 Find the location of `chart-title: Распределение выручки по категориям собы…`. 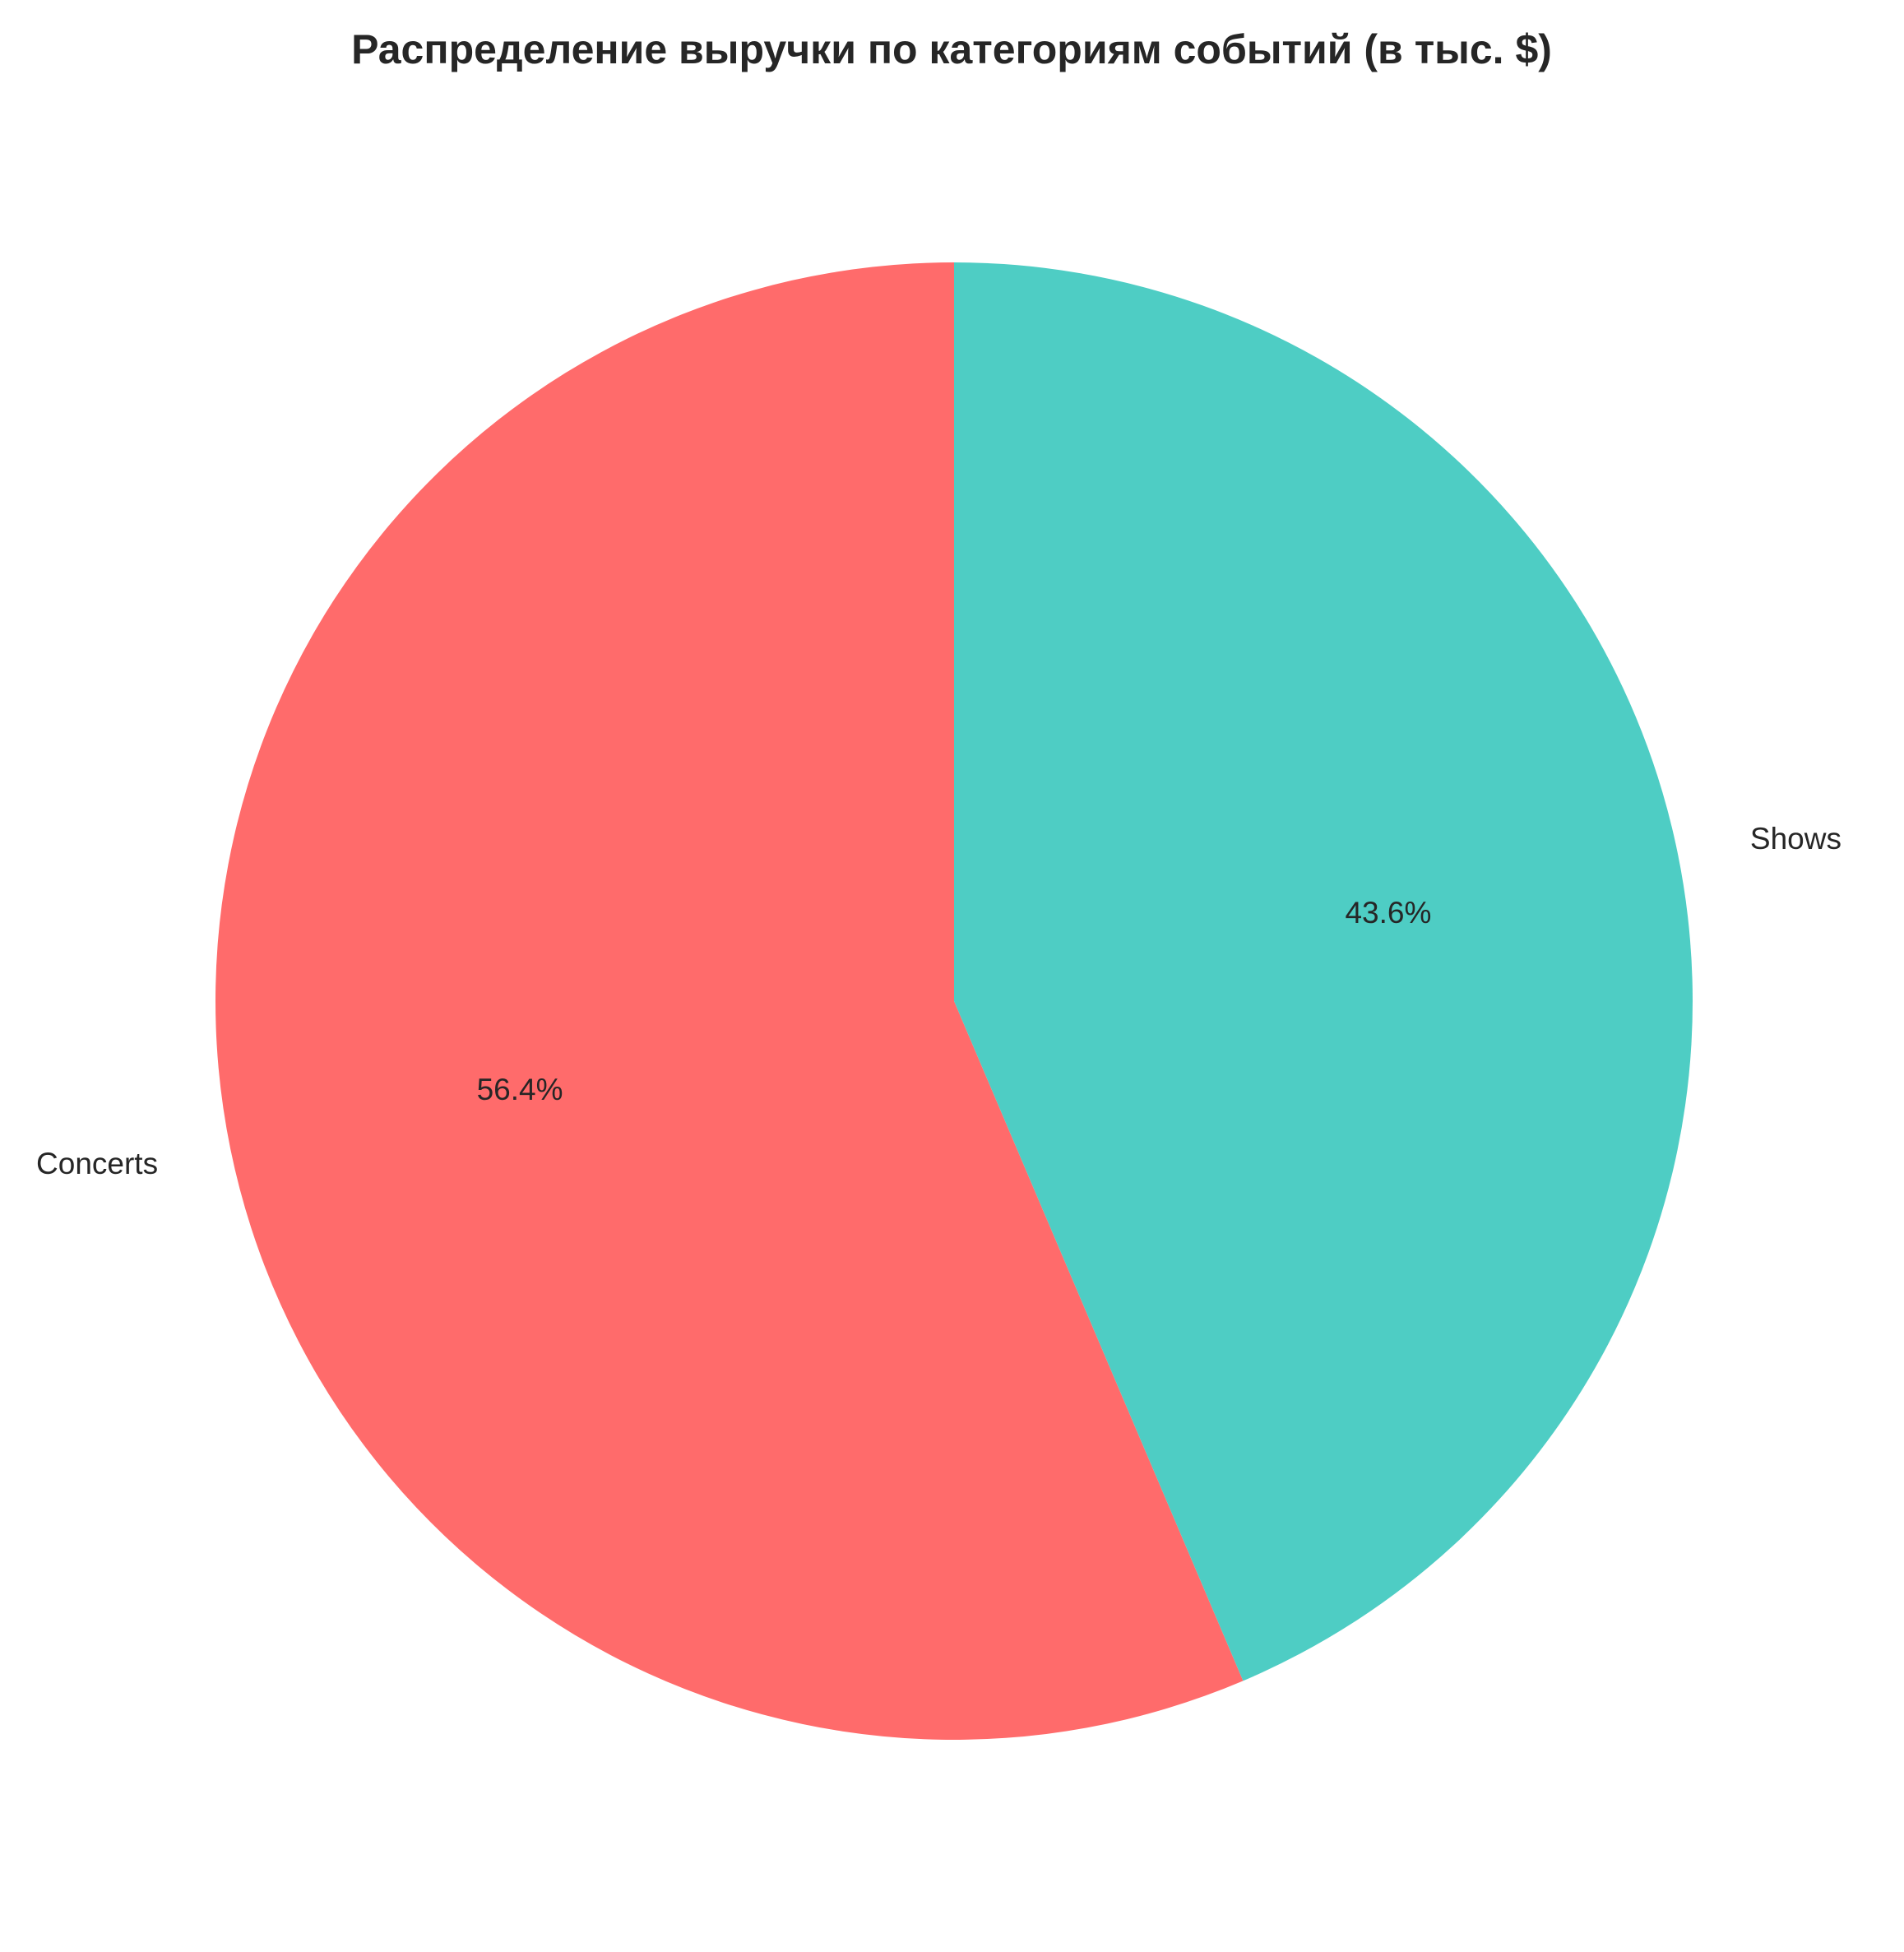

chart-title: Распределение выручки по категориям собы… is located at coordinates (951, 49).